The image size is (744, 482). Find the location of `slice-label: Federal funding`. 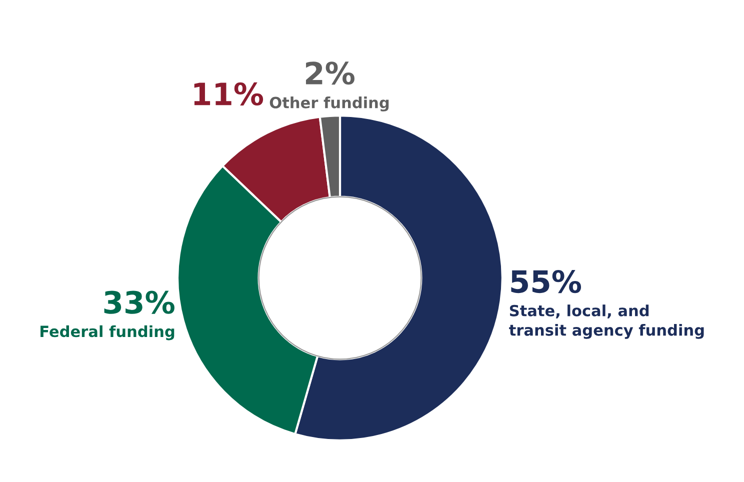

slice-label: Federal funding is located at coordinates (107, 332).